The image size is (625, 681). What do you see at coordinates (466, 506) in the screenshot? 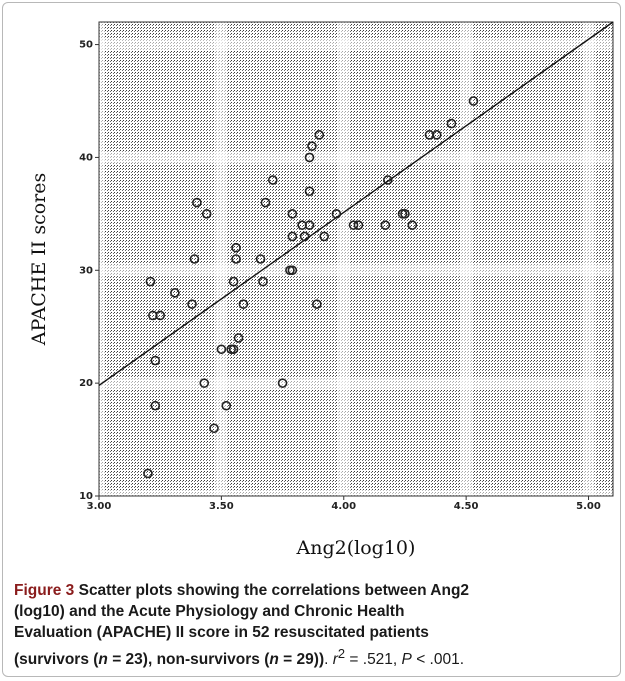
I see `x-tick-label-3: 4.50` at bounding box center [466, 506].